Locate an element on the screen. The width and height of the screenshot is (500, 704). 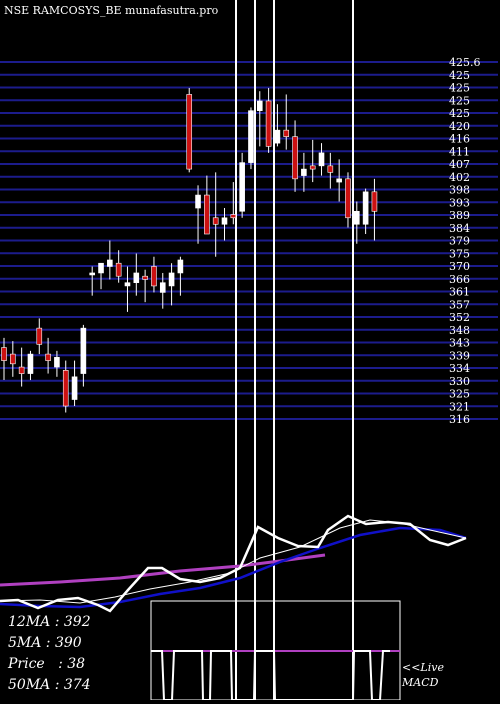
price-tick-label: 416 is located at coordinates (459, 139).